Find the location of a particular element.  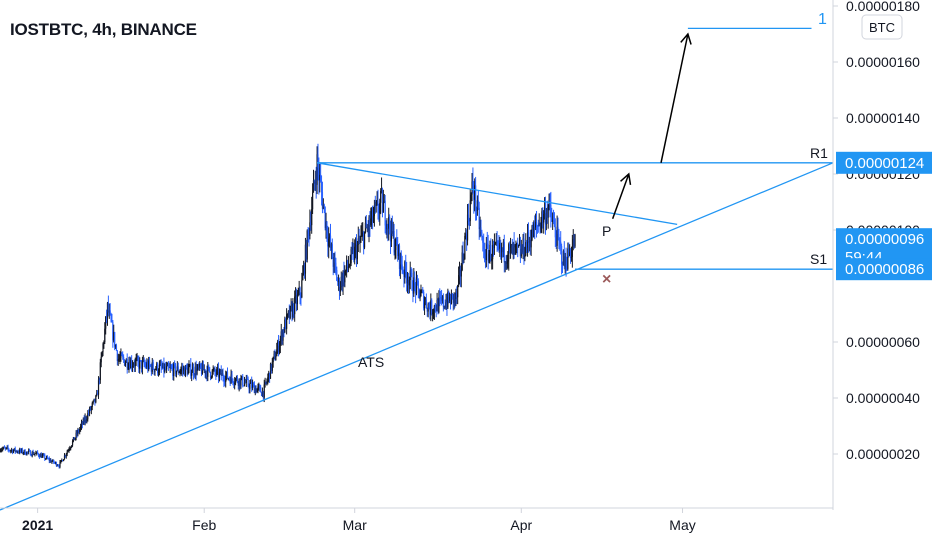

price-tick-label: 0.00000160 is located at coordinates (883, 62).